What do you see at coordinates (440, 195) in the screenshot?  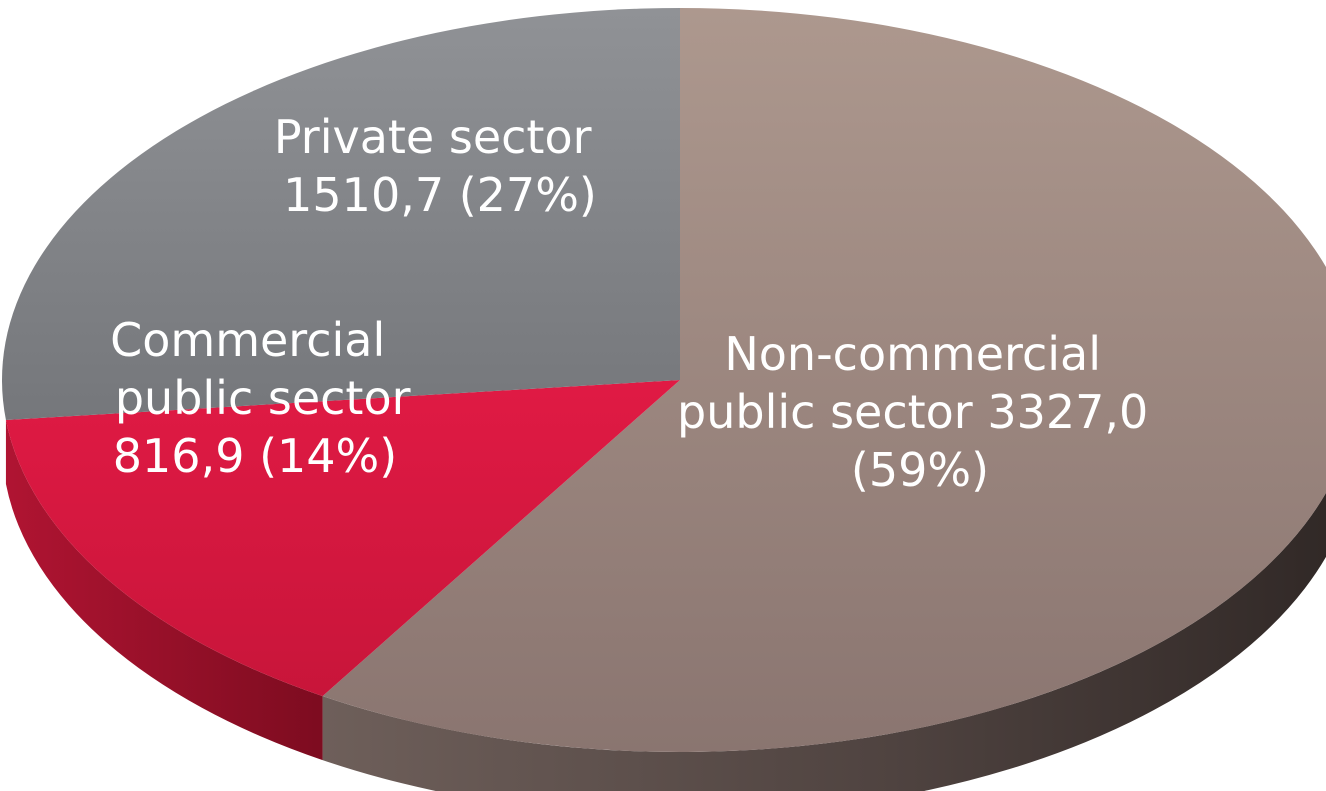 I see `label-line: 1510,7 (27%)` at bounding box center [440, 195].